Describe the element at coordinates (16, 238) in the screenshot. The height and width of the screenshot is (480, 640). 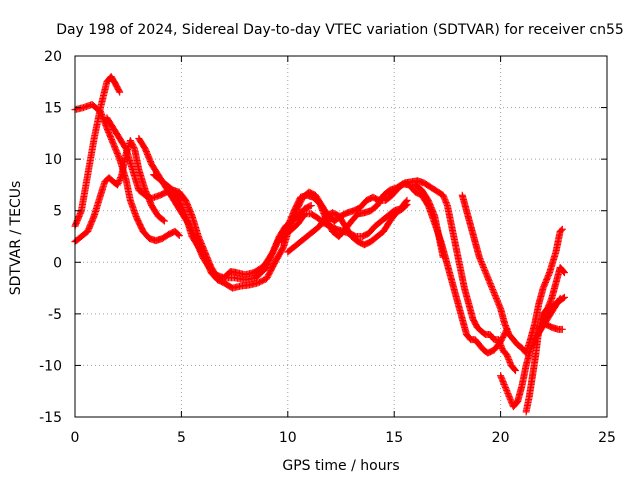
I see `y-axis-label: SDTVAR / TECUs` at that location.